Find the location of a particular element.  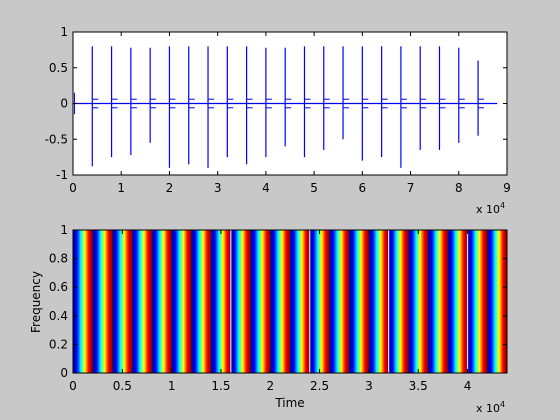

waveform-y-tick-label: -1 is located at coordinates (62, 175).